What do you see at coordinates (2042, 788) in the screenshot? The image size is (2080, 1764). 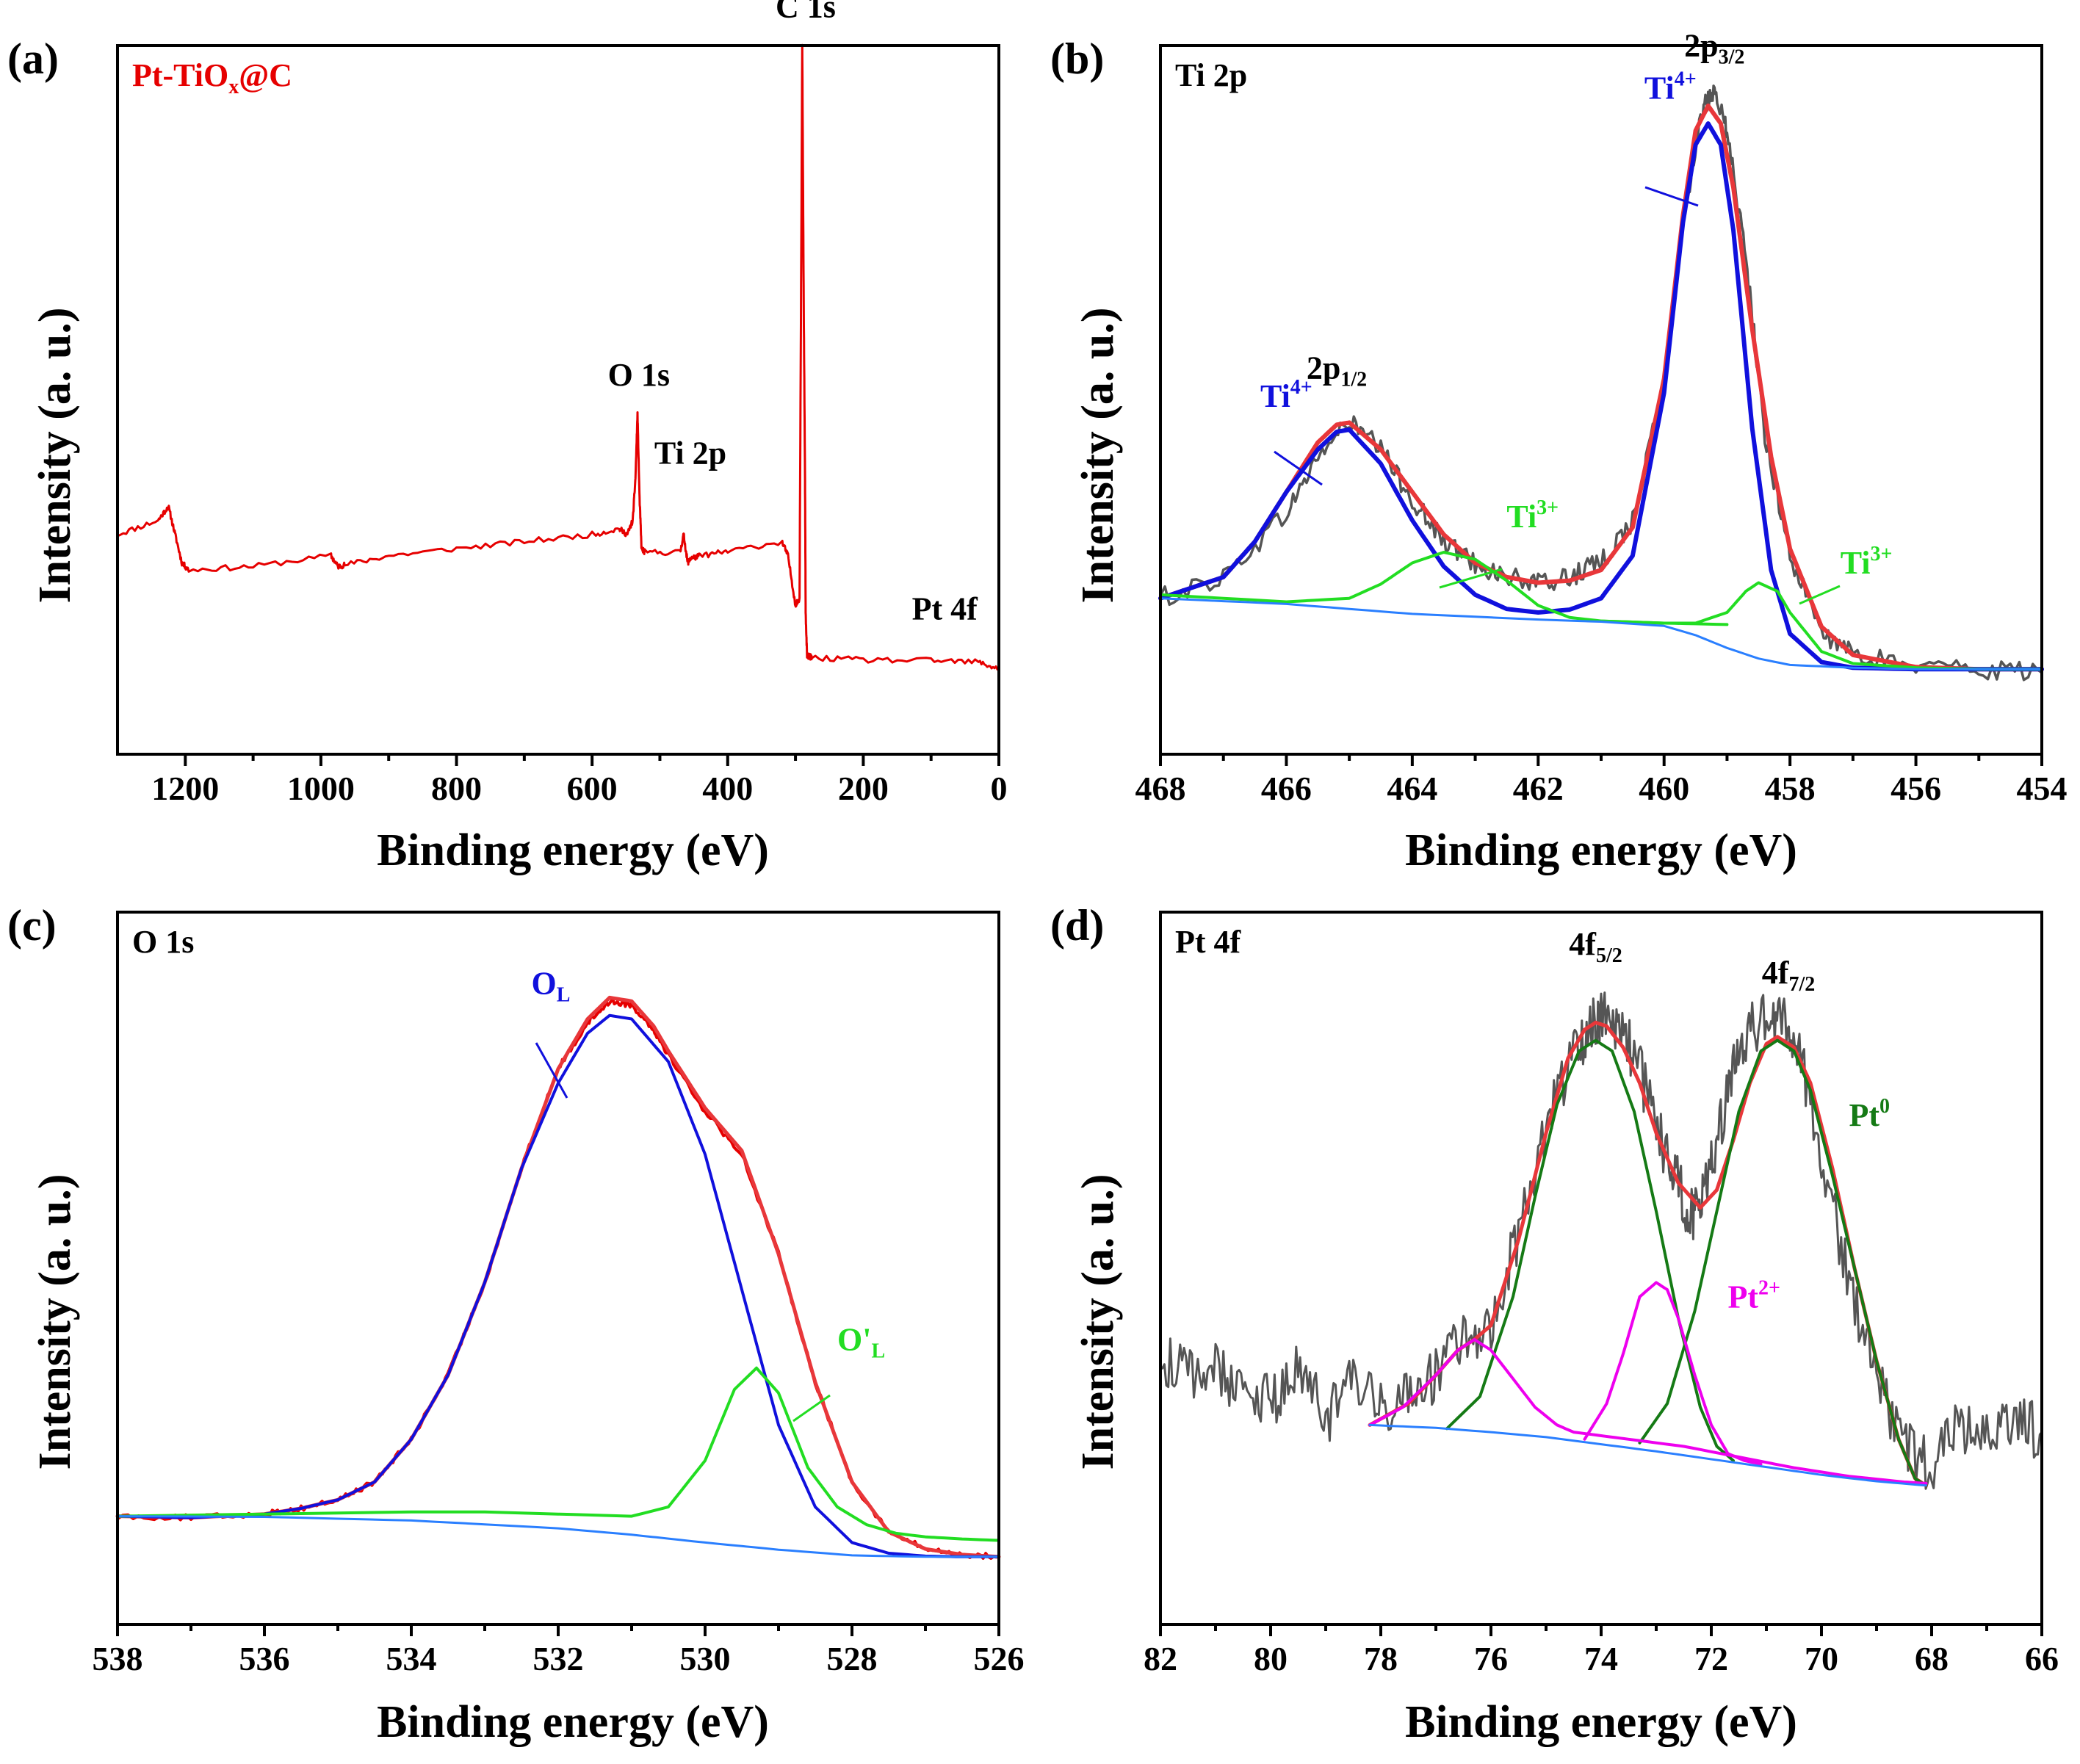 I see `x-tick-label: 454` at bounding box center [2042, 788].